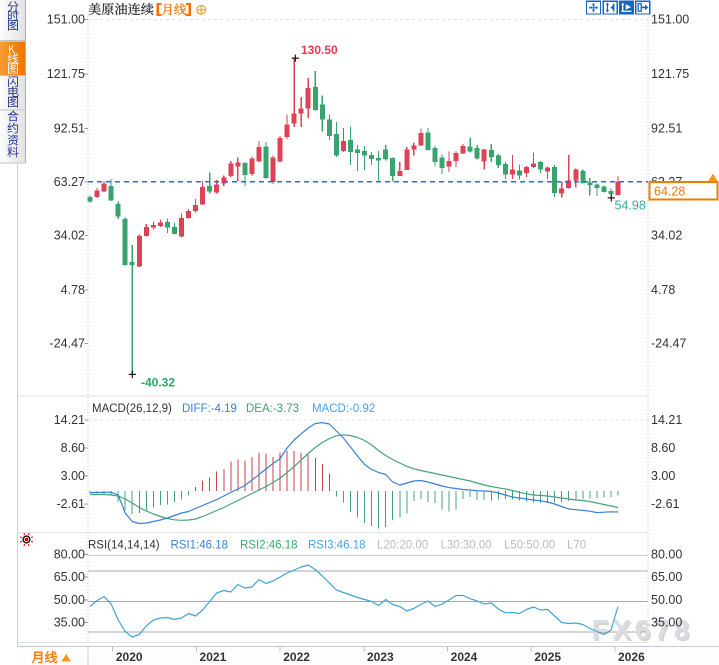  I want to click on svg-text: 130.50, so click(319, 50).